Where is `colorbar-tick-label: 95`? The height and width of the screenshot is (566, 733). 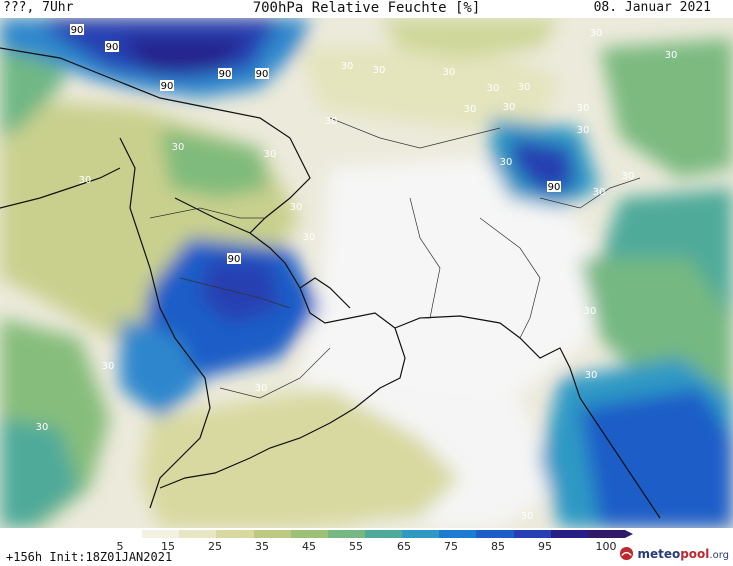
colorbar-tick-label: 95 is located at coordinates (545, 546).